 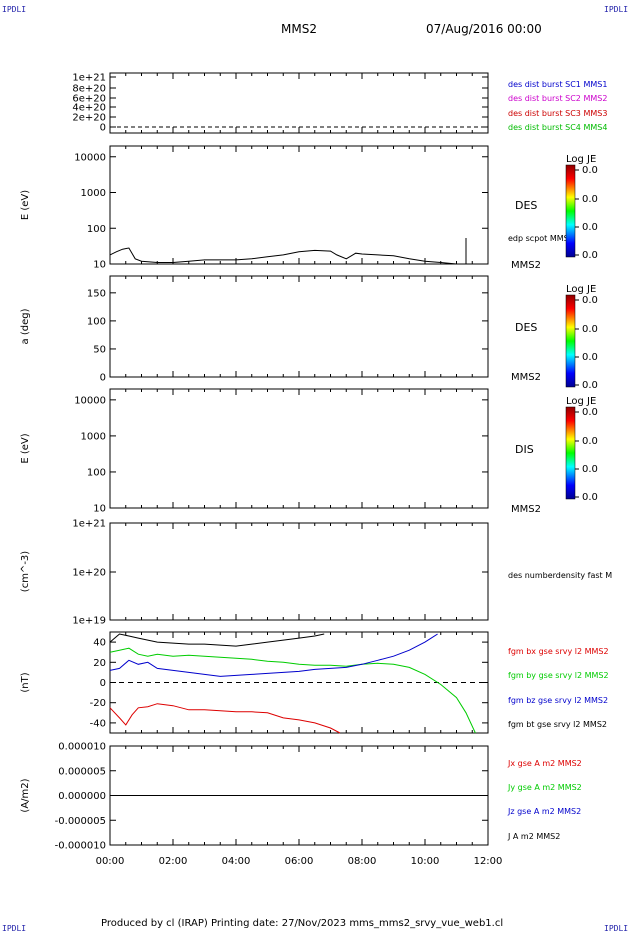 I want to click on legend-entry: Jx gse A m2 MMS2, so click(x=544, y=763).